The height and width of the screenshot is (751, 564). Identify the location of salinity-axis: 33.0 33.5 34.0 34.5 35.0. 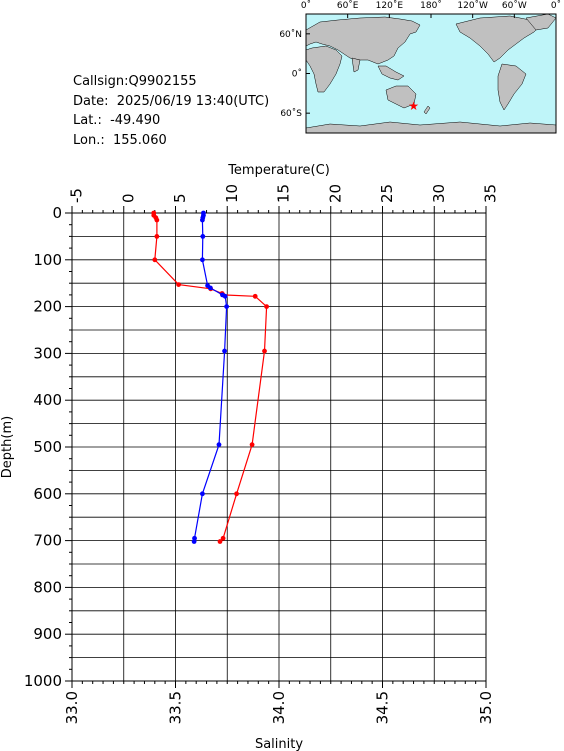
(279, 702).